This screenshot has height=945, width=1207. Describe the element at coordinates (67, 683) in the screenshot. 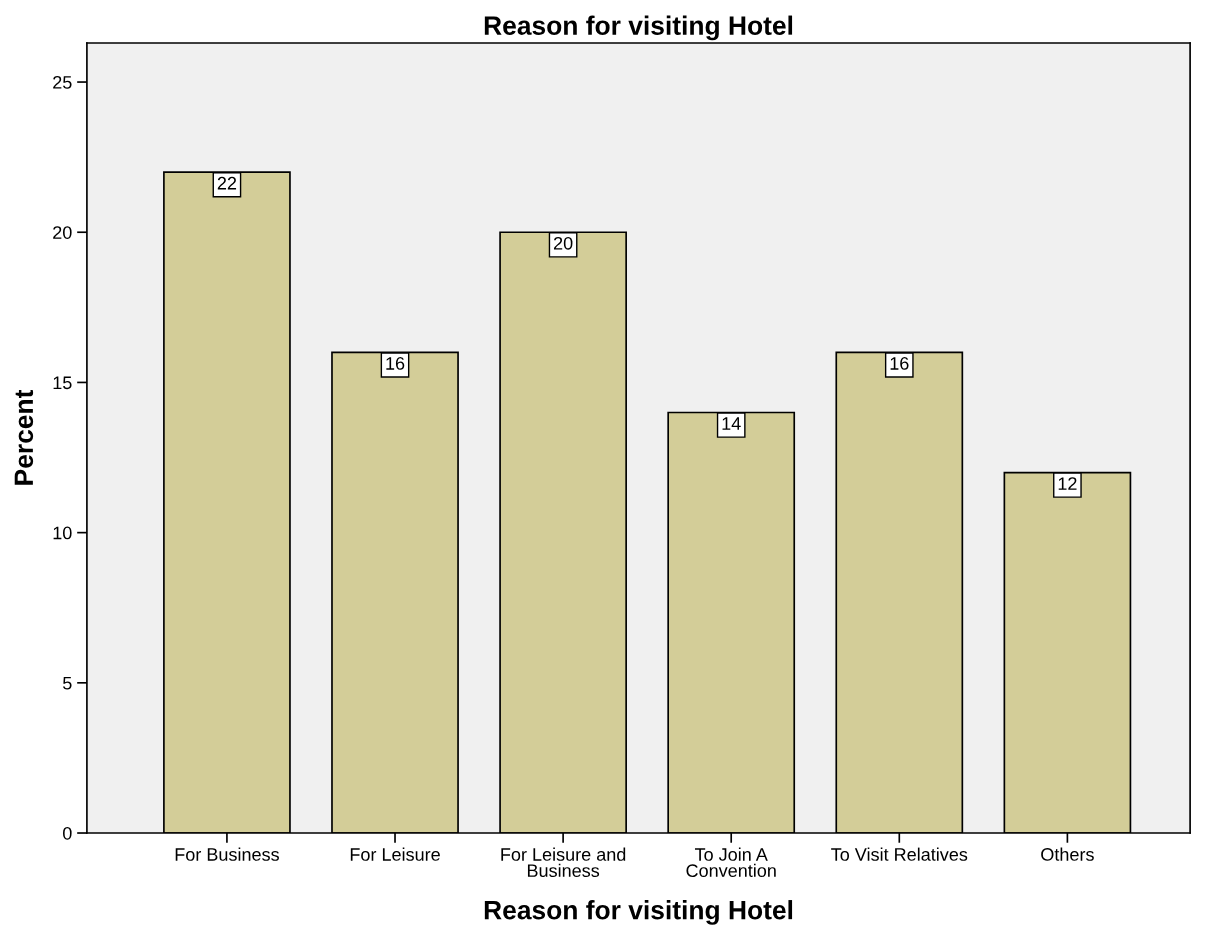

I see `y-tick-label: 5` at that location.